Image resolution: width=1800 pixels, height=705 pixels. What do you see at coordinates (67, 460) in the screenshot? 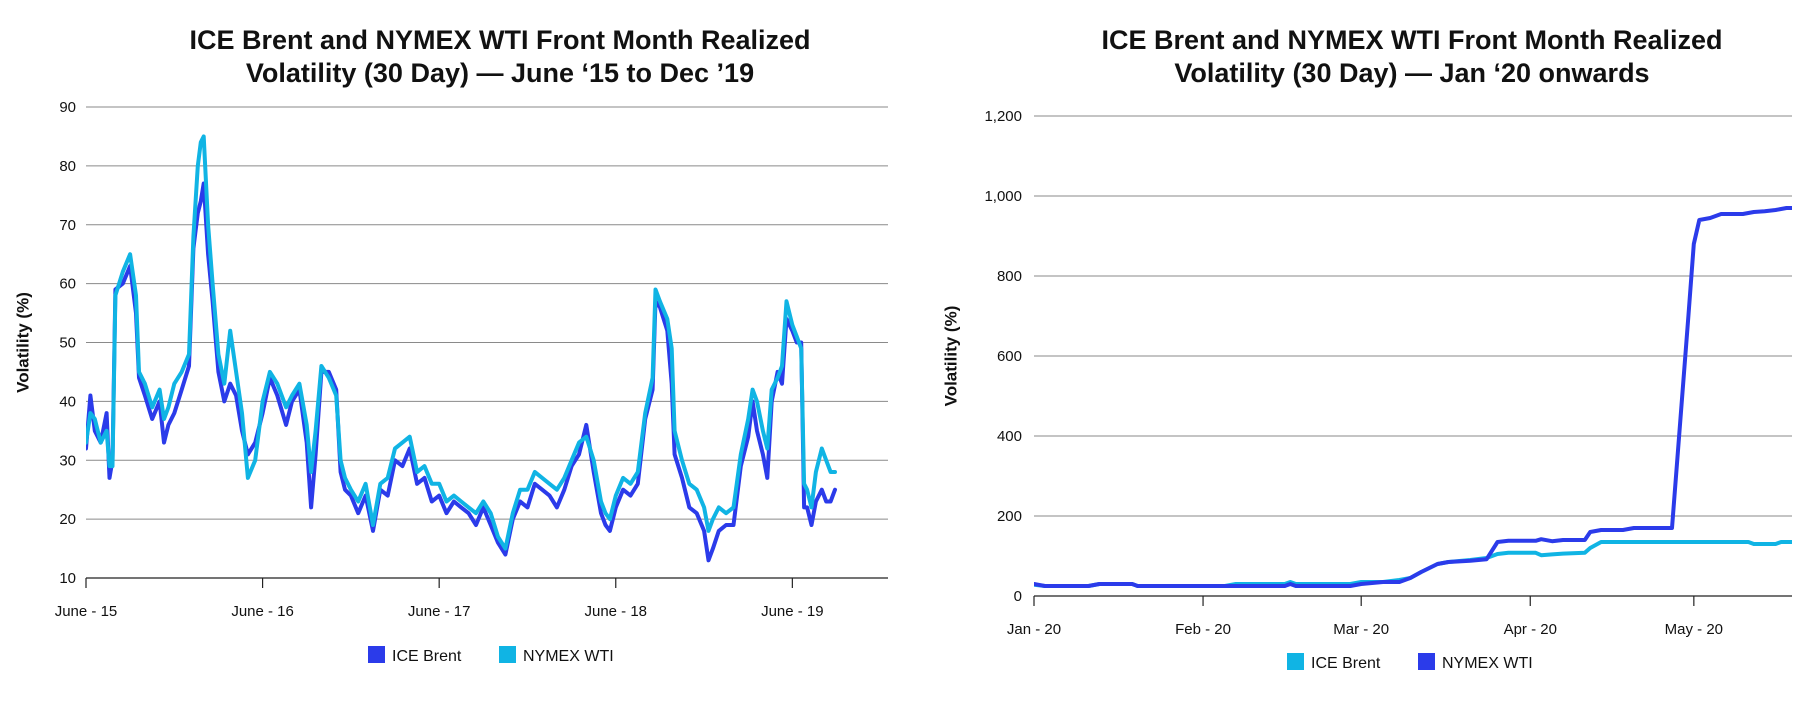
I see `y-tick-label: 30` at bounding box center [67, 460].